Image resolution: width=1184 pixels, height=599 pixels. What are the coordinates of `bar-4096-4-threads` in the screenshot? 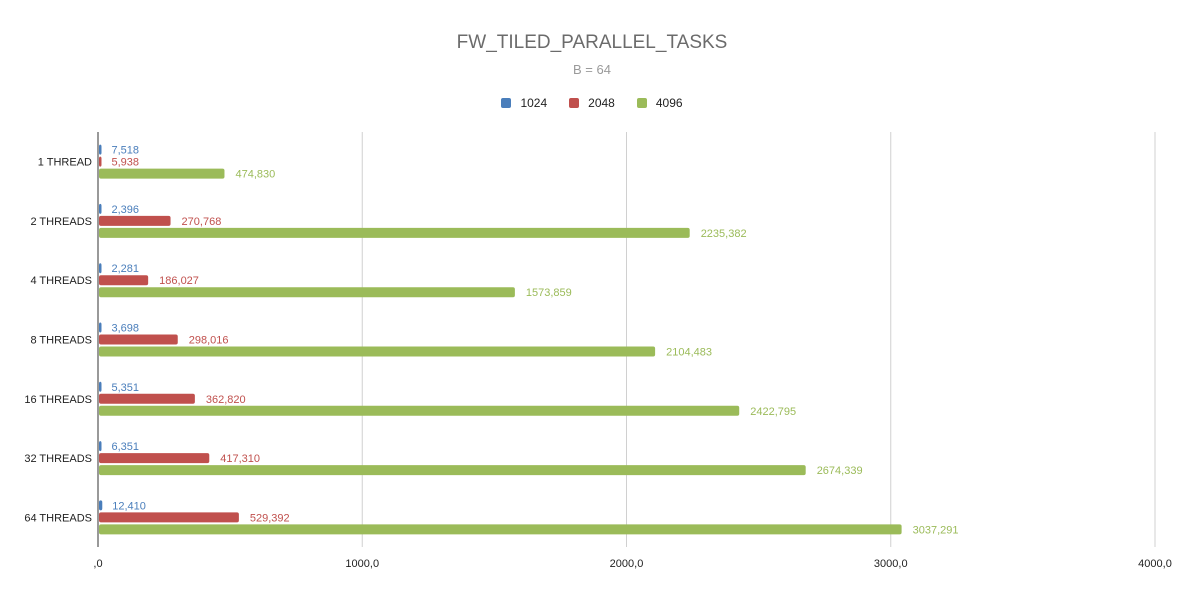 It's located at (307, 292).